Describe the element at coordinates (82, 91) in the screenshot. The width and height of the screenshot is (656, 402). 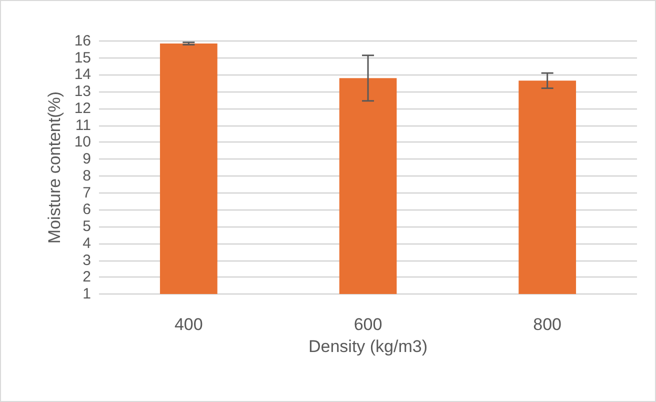
I see `y-tick-label: 13` at that location.